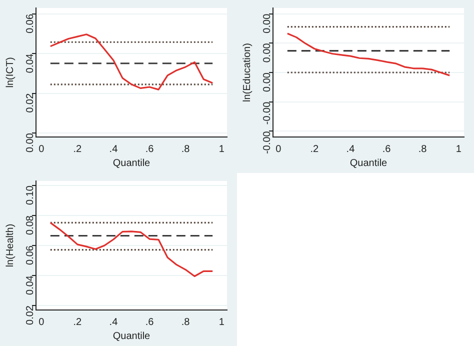  What do you see at coordinates (30, 195) in the screenshot?
I see `y-tick-label: 0.10` at bounding box center [30, 195].